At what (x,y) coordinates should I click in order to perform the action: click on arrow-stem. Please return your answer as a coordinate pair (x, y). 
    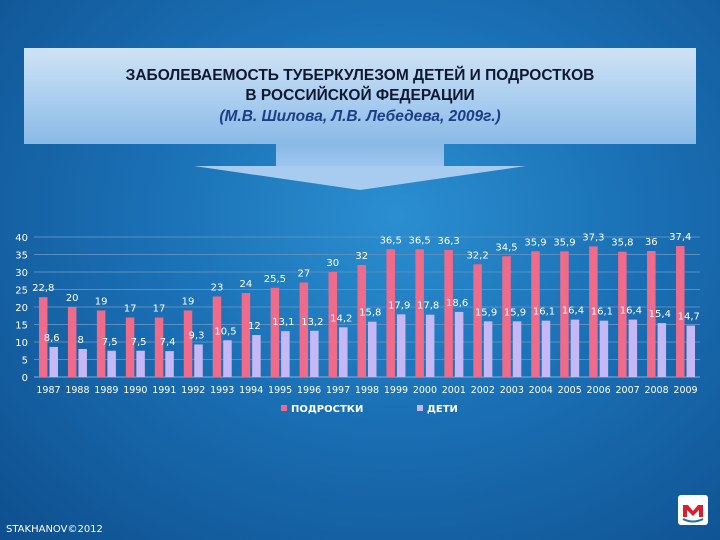
    Looking at the image, I should click on (360, 155).